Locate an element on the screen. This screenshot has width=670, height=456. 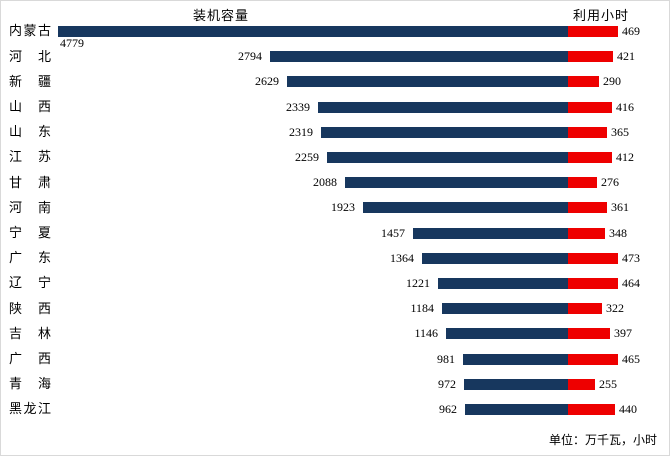
capacity-zone: 972 is located at coordinates (309, 384).